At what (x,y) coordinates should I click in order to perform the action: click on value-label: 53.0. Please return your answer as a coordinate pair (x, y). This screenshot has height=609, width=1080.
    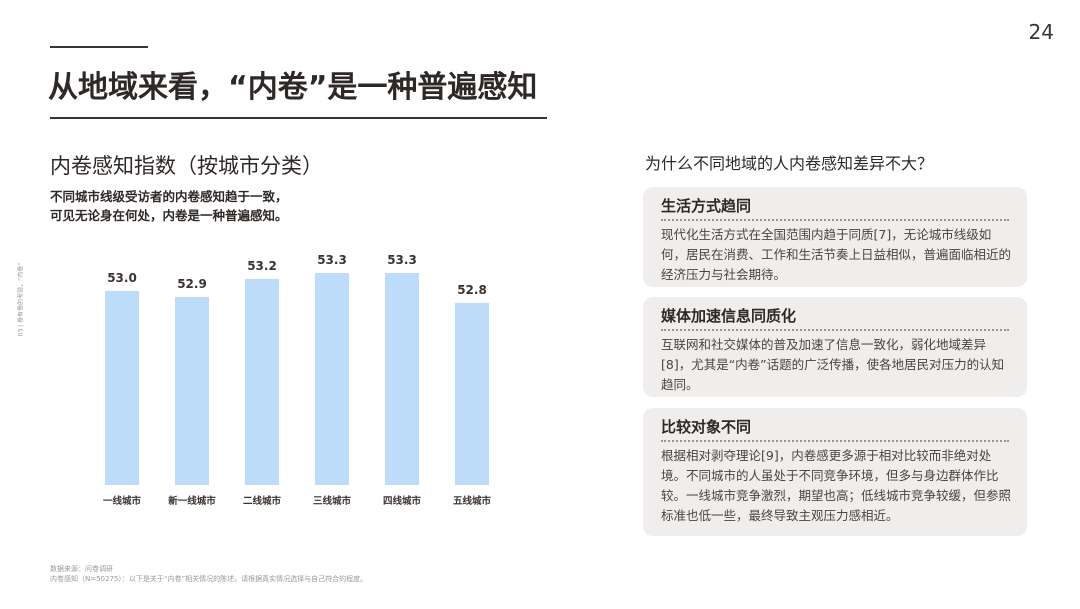
    Looking at the image, I should click on (122, 278).